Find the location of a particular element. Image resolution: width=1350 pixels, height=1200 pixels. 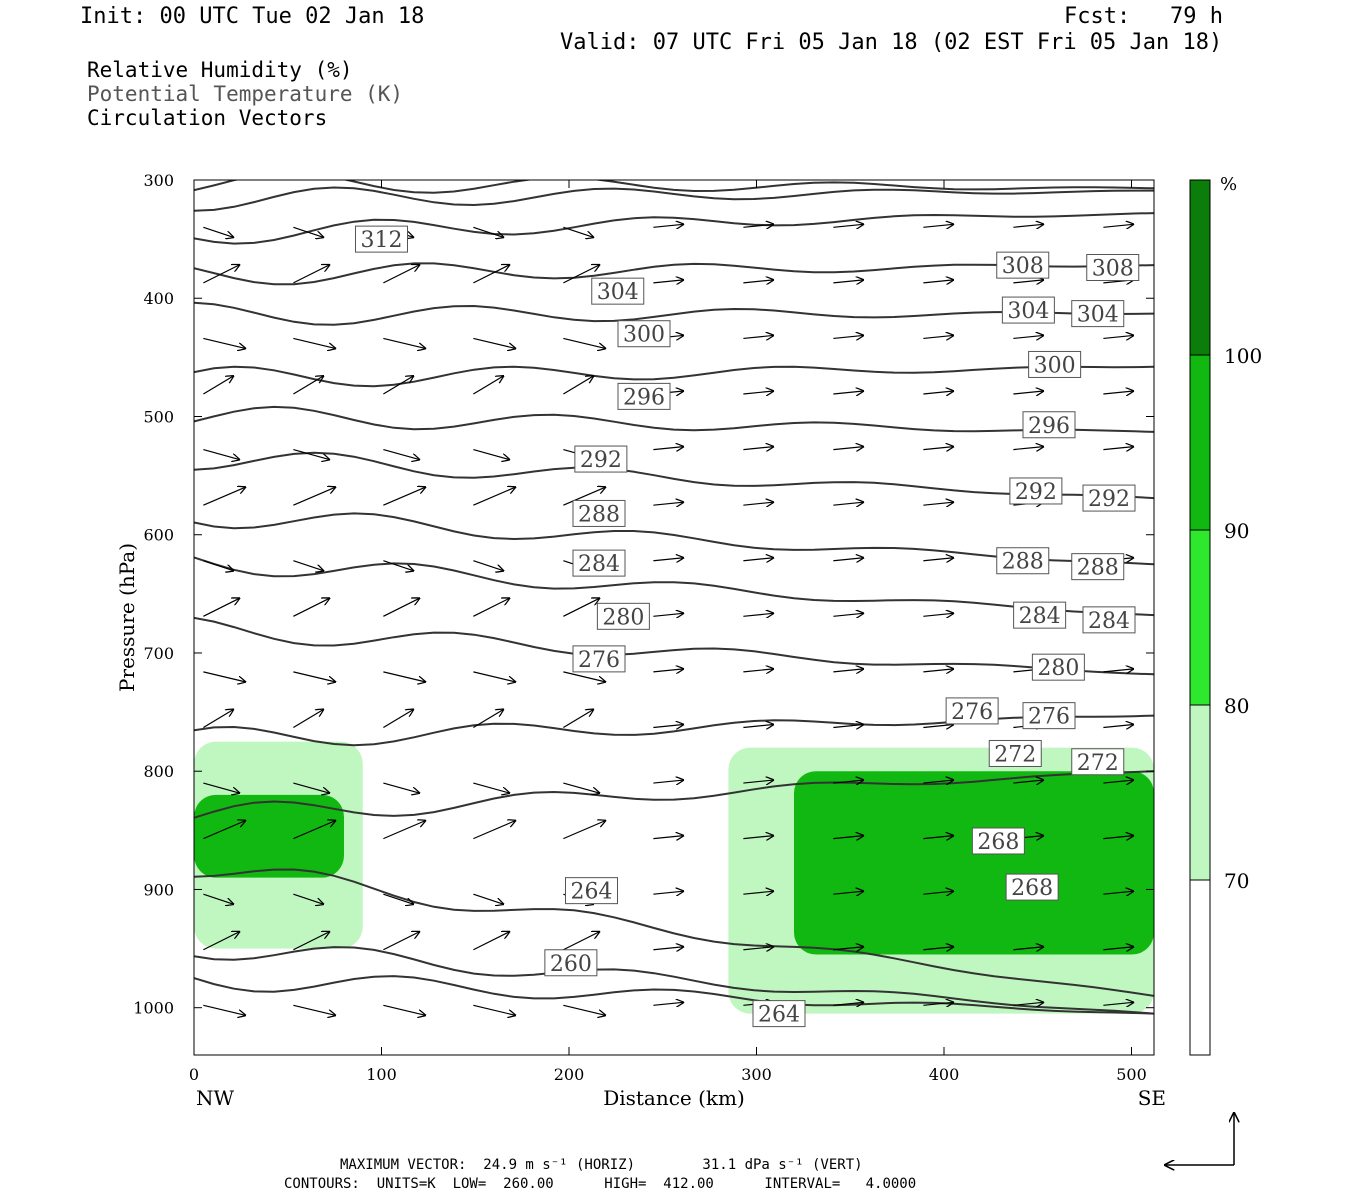

svg-text: 280 is located at coordinates (1058, 668).